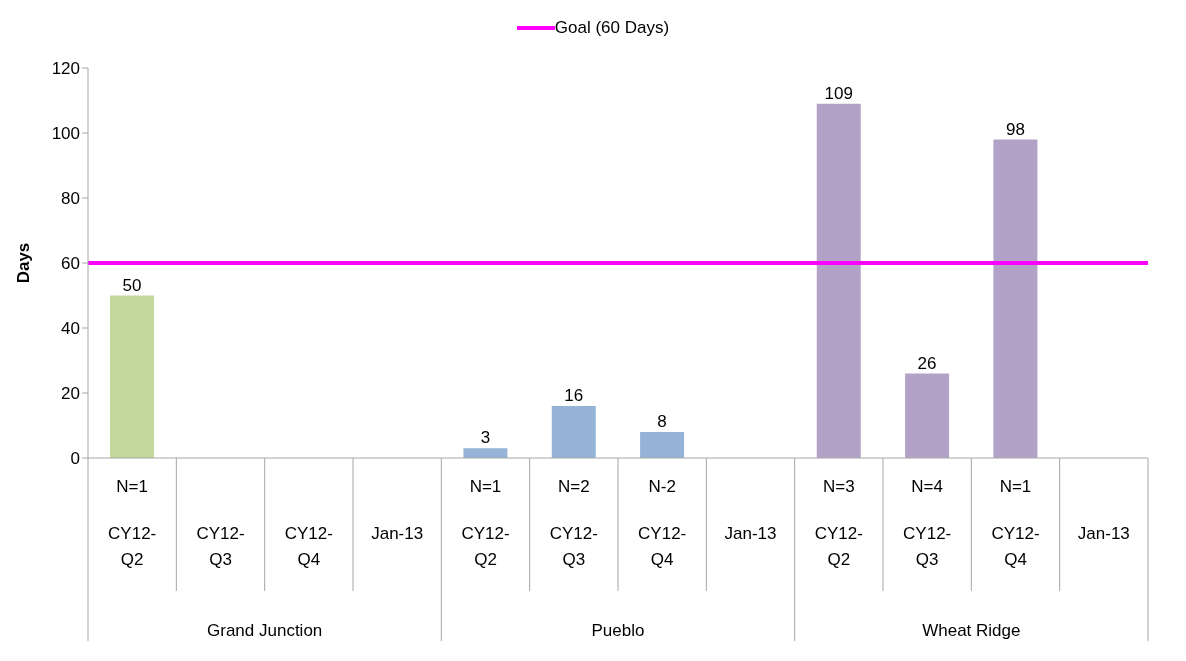  I want to click on category-label: N-2 CY12-Q4, so click(662, 523).